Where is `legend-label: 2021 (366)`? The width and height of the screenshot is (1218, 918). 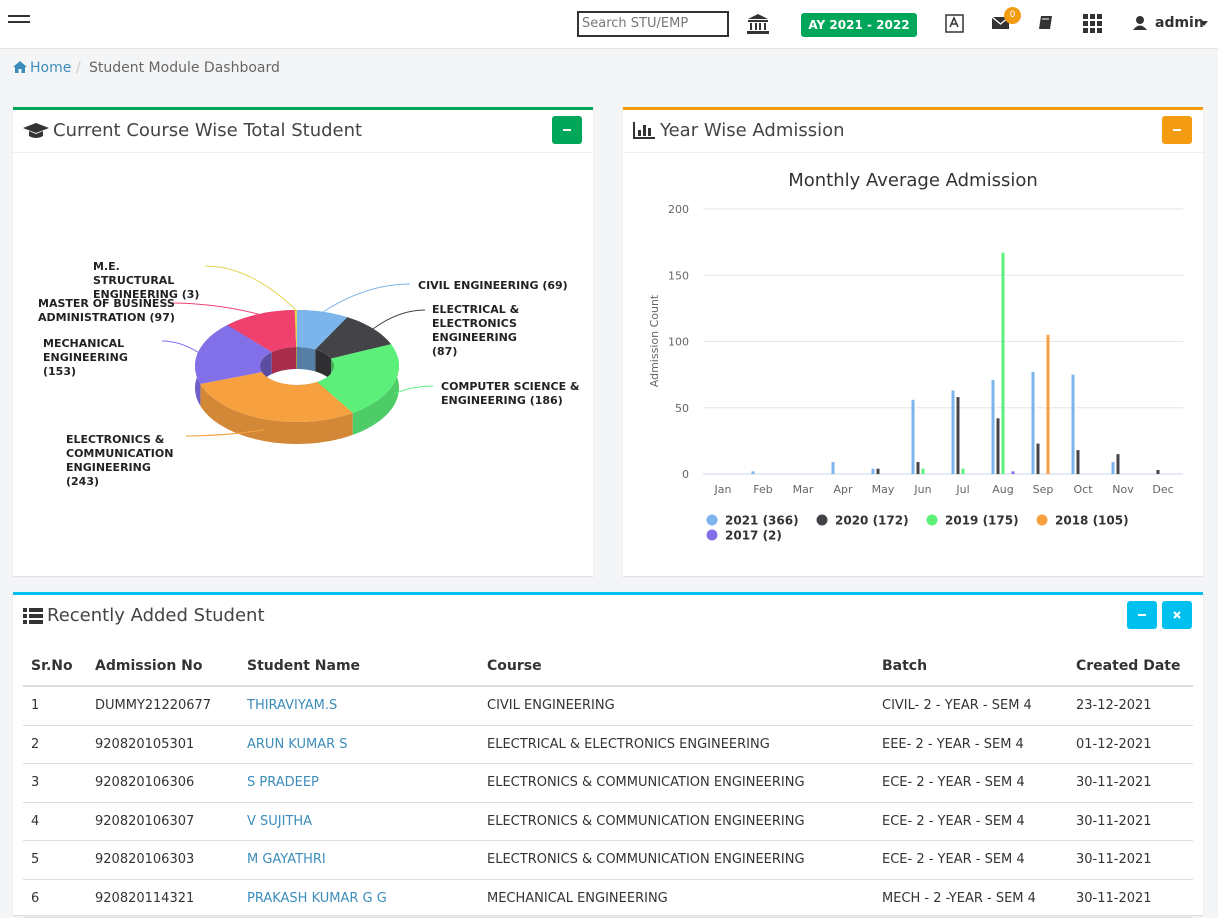
legend-label: 2021 (366) is located at coordinates (762, 521).